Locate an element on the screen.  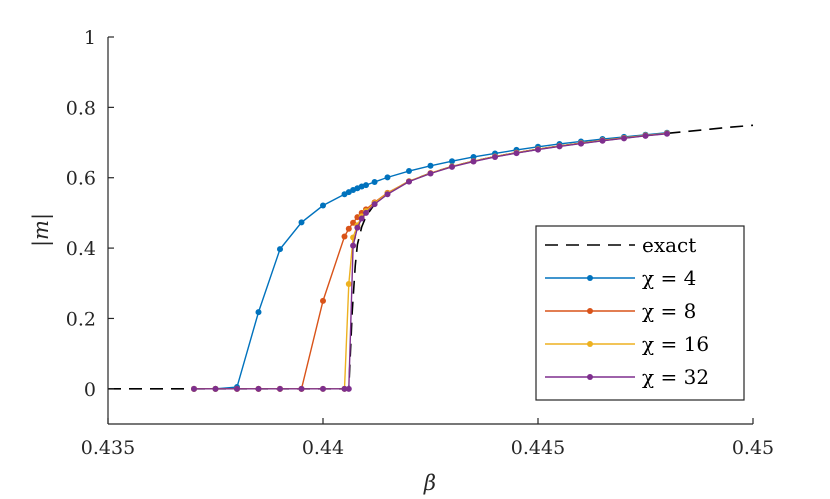
series-3-point is located at coordinates (348, 283).